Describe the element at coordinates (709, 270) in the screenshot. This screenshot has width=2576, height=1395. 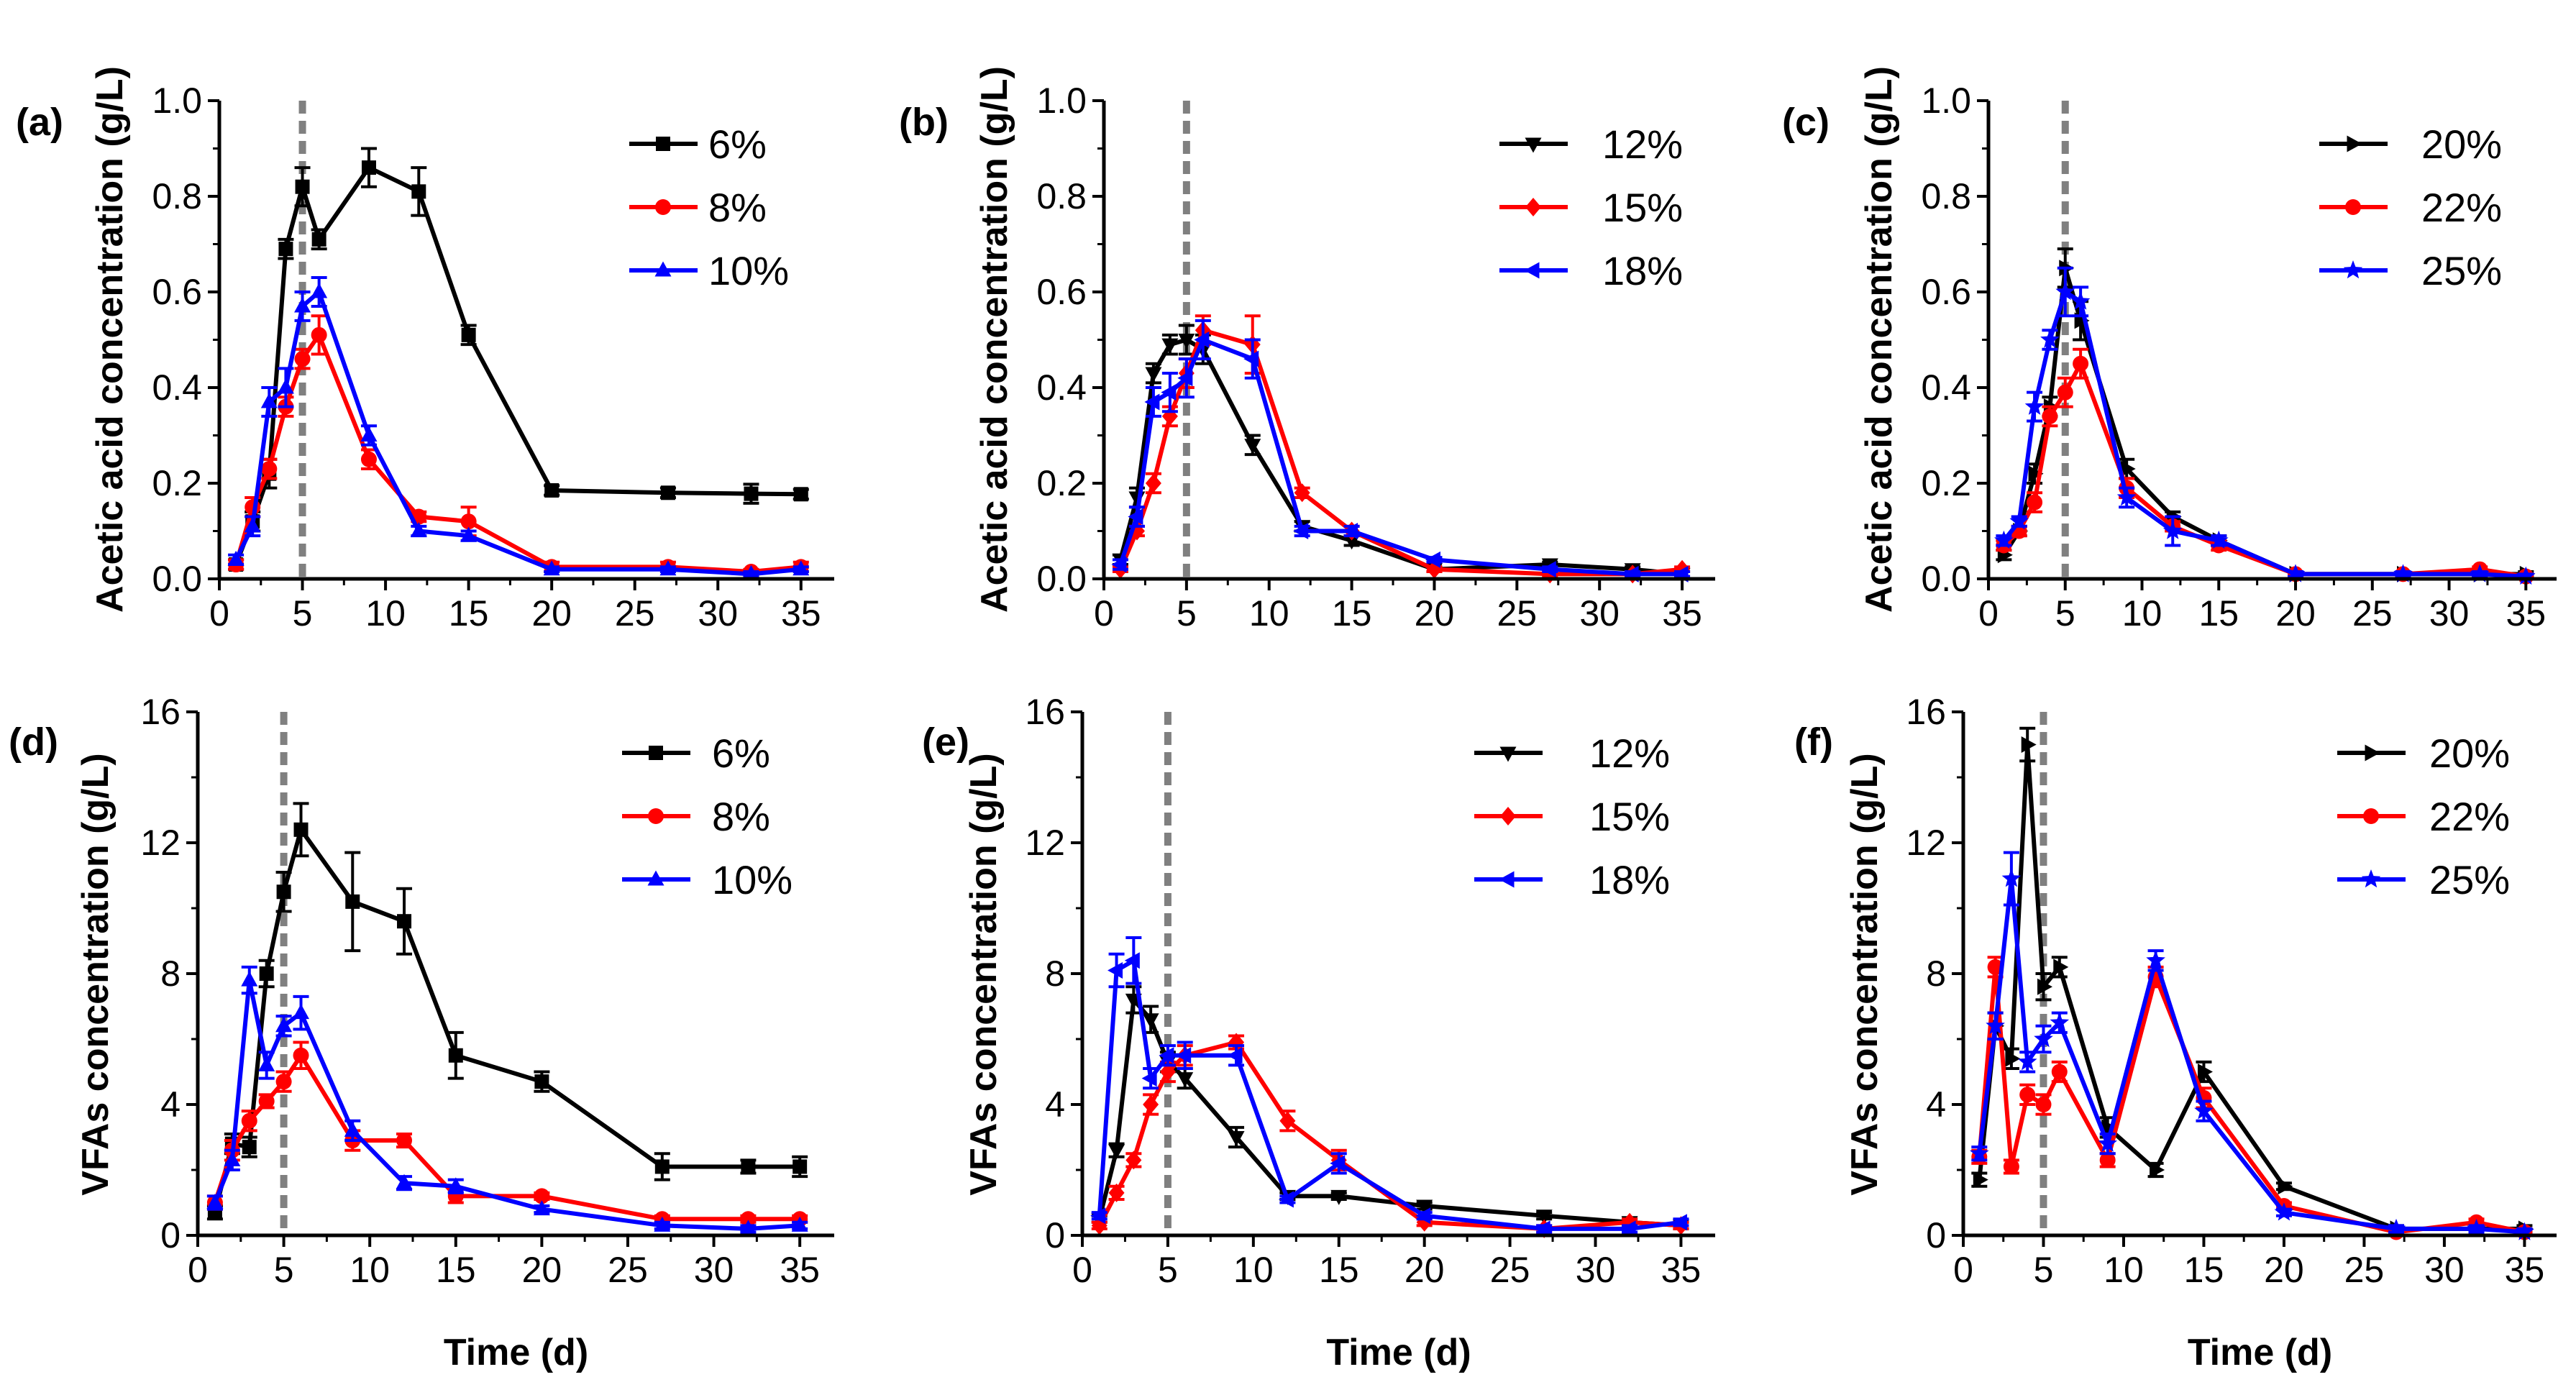
I see `legend-item: 10%` at that location.